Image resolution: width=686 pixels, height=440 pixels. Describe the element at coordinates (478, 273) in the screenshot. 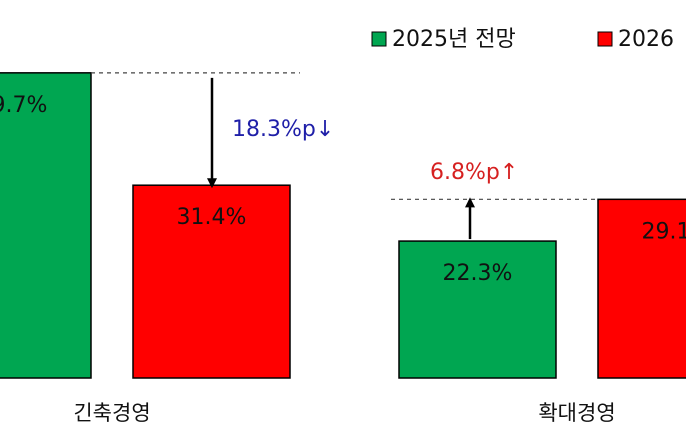

I see `value-label: 22.3%` at that location.